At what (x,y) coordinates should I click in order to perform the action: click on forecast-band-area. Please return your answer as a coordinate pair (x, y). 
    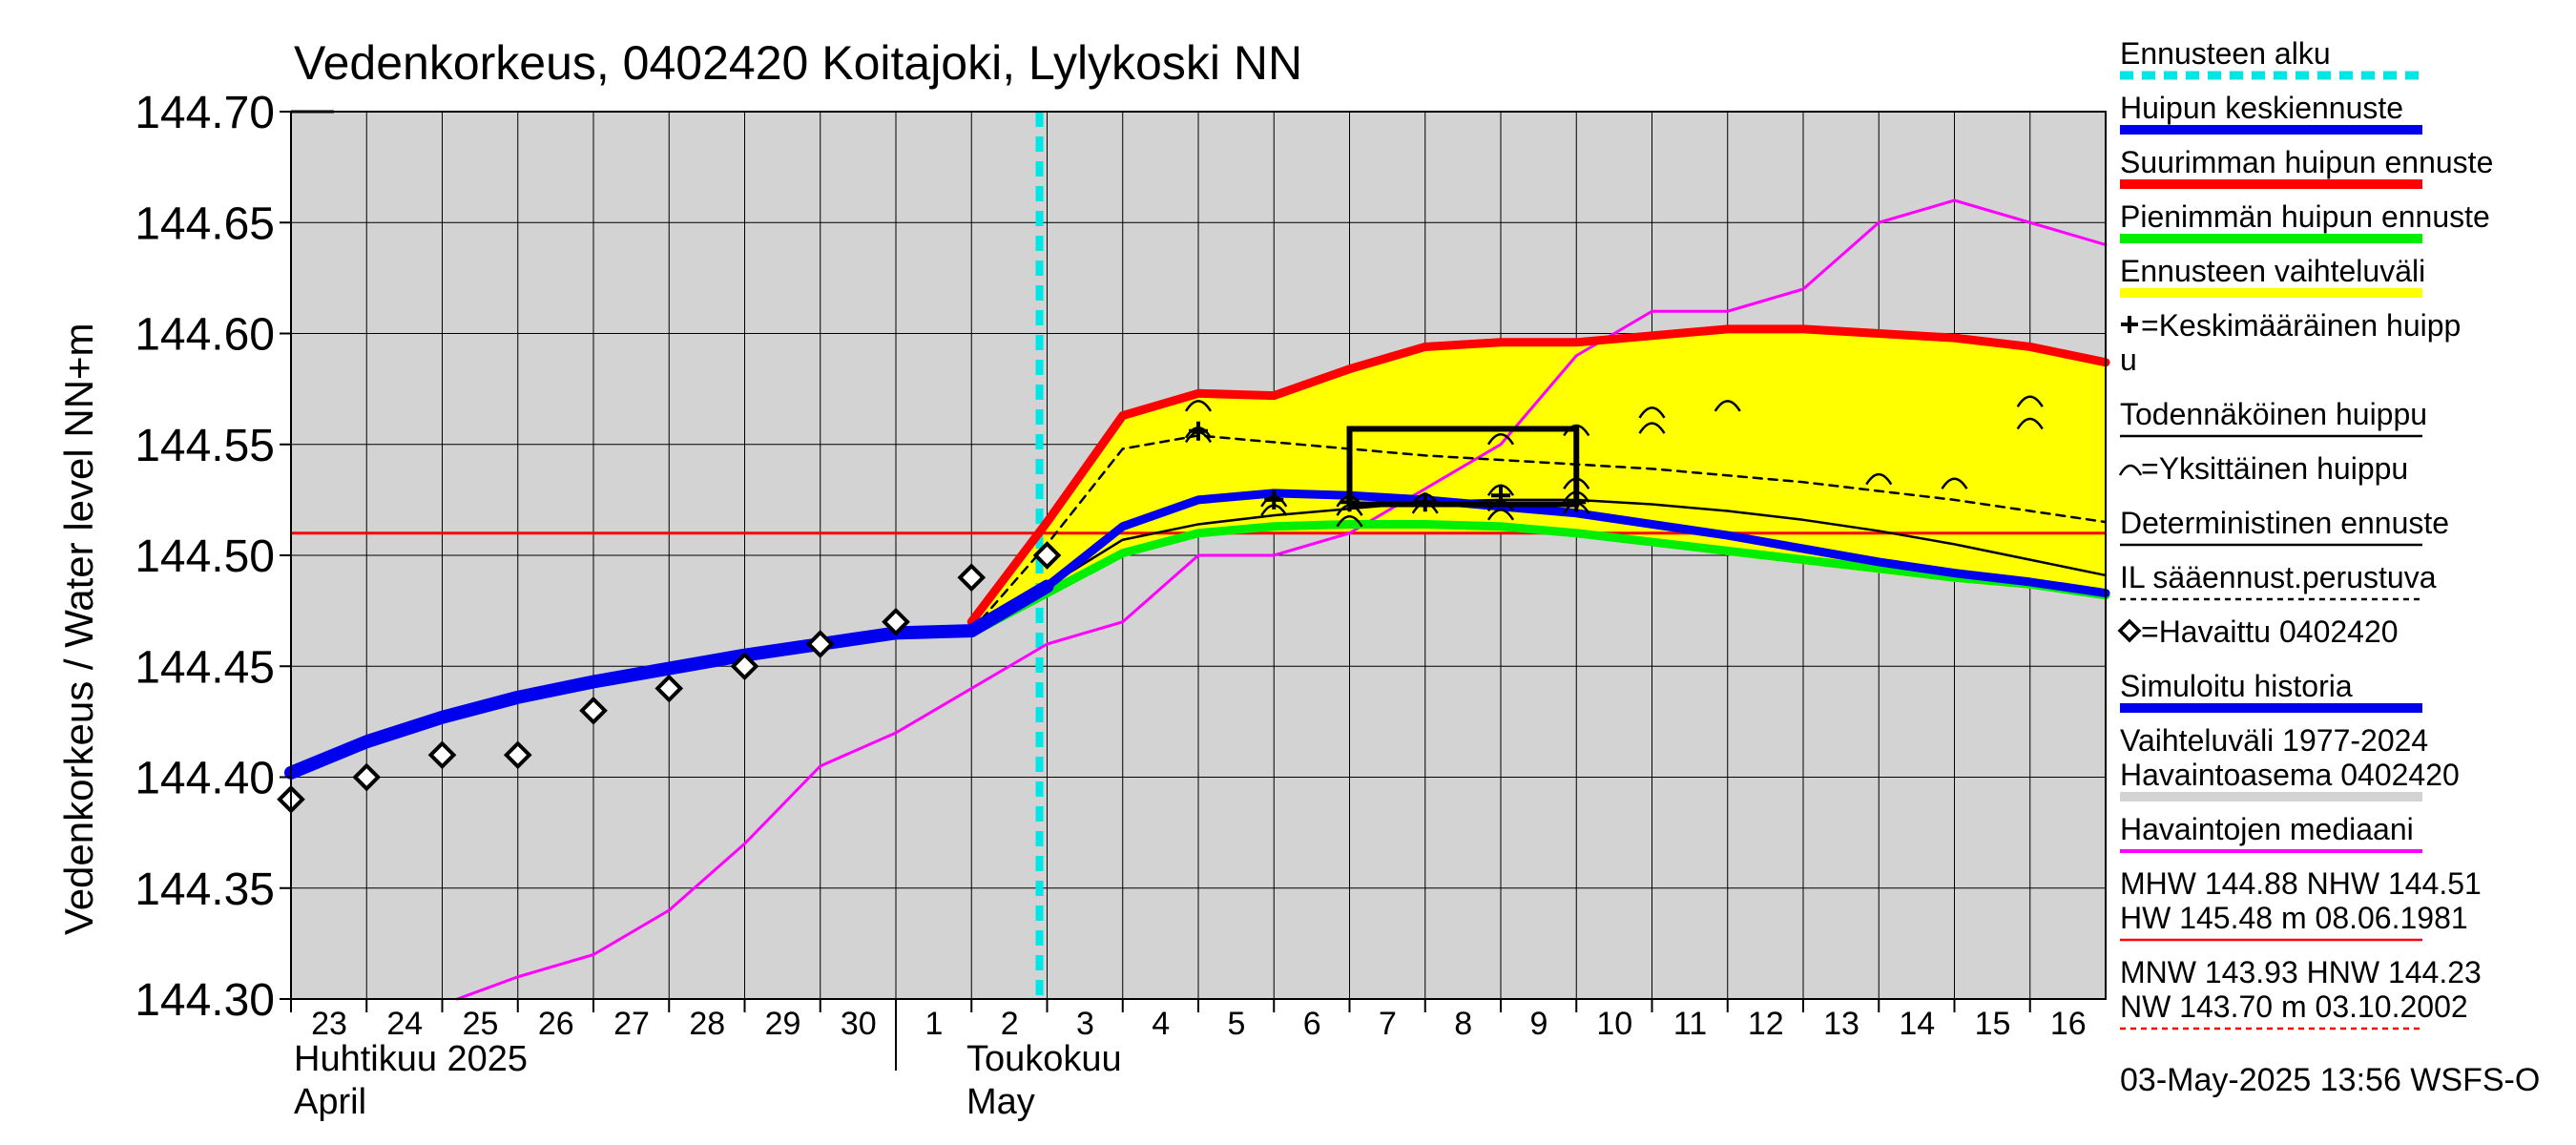
    Looking at the image, I should click on (1538, 481).